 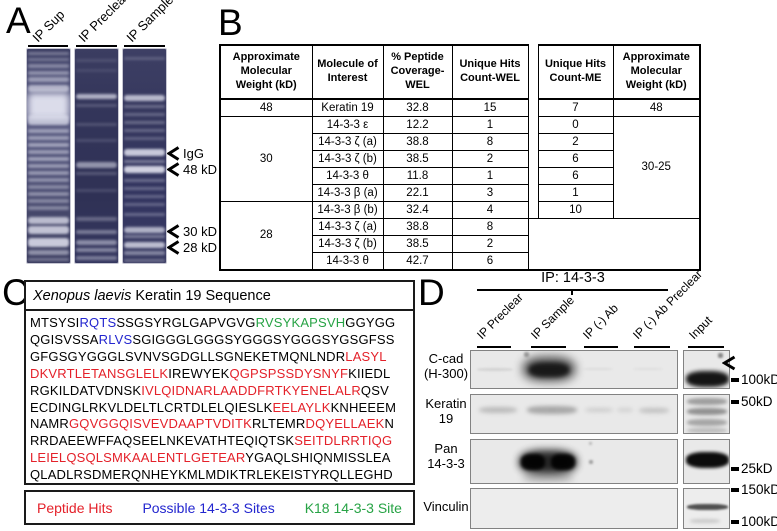 I want to click on sequence-title: Xenopus laevis Keratin 19 Sequence, so click(x=219, y=296).